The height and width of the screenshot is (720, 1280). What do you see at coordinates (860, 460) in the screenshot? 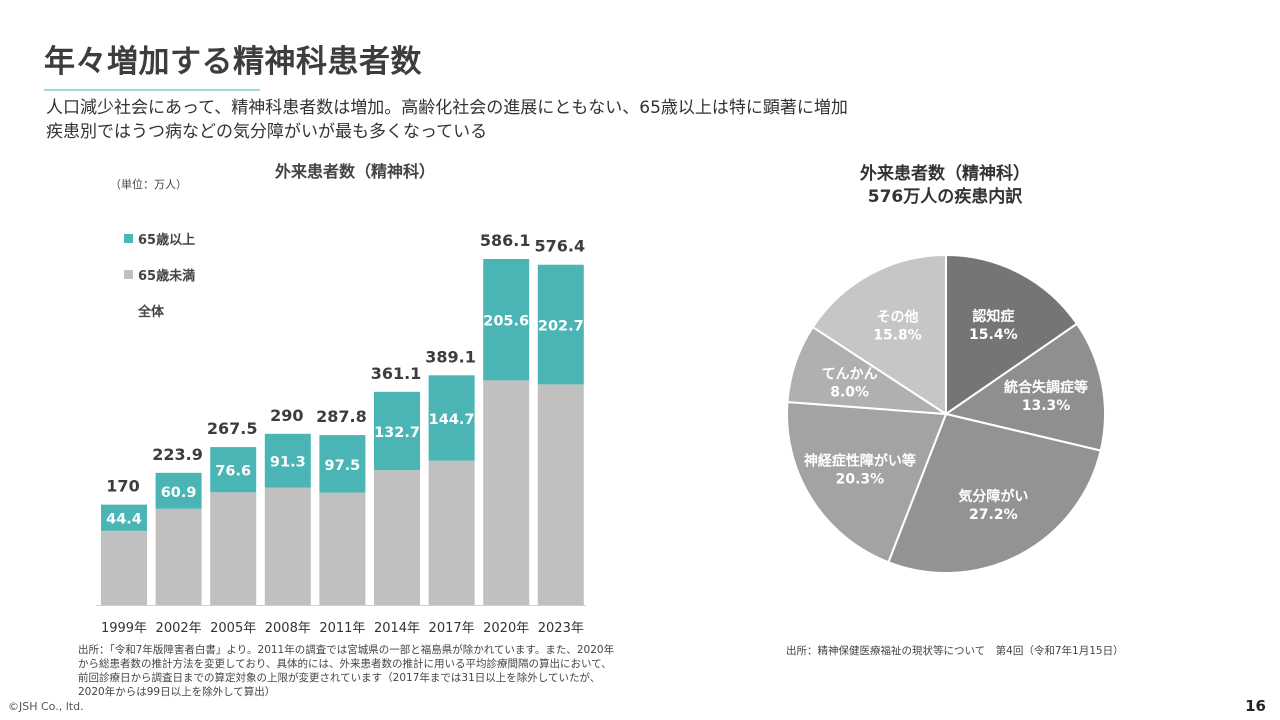
I see `pie-slice-label: 神経症性障がい等` at bounding box center [860, 460].